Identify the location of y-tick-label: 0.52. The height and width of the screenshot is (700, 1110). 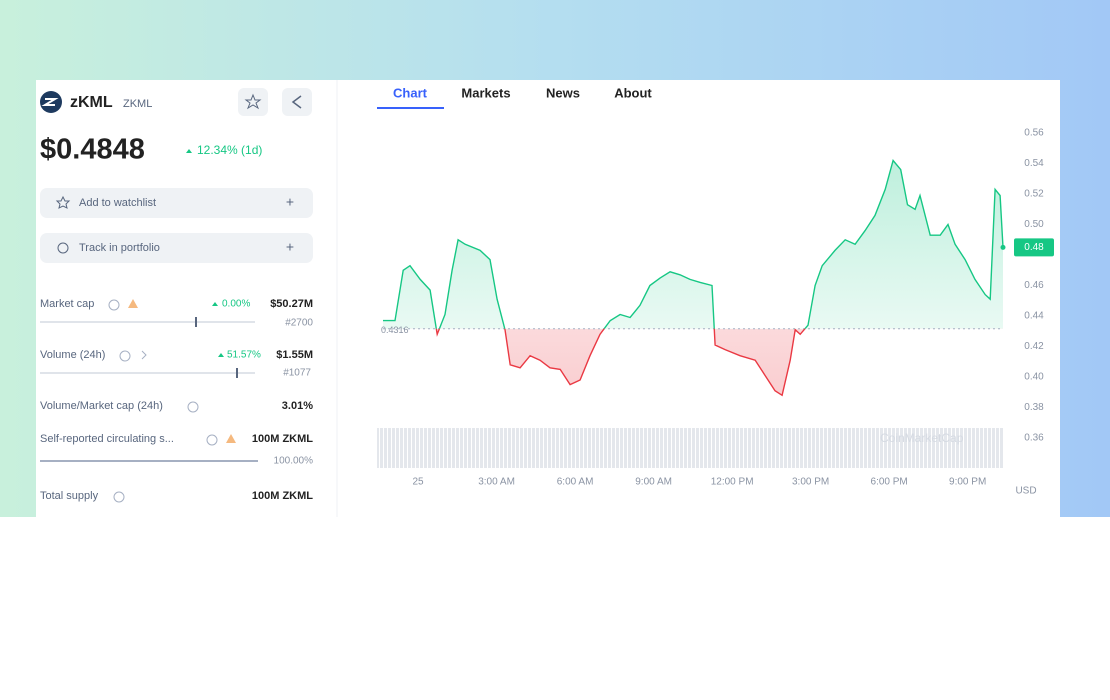
(1034, 194).